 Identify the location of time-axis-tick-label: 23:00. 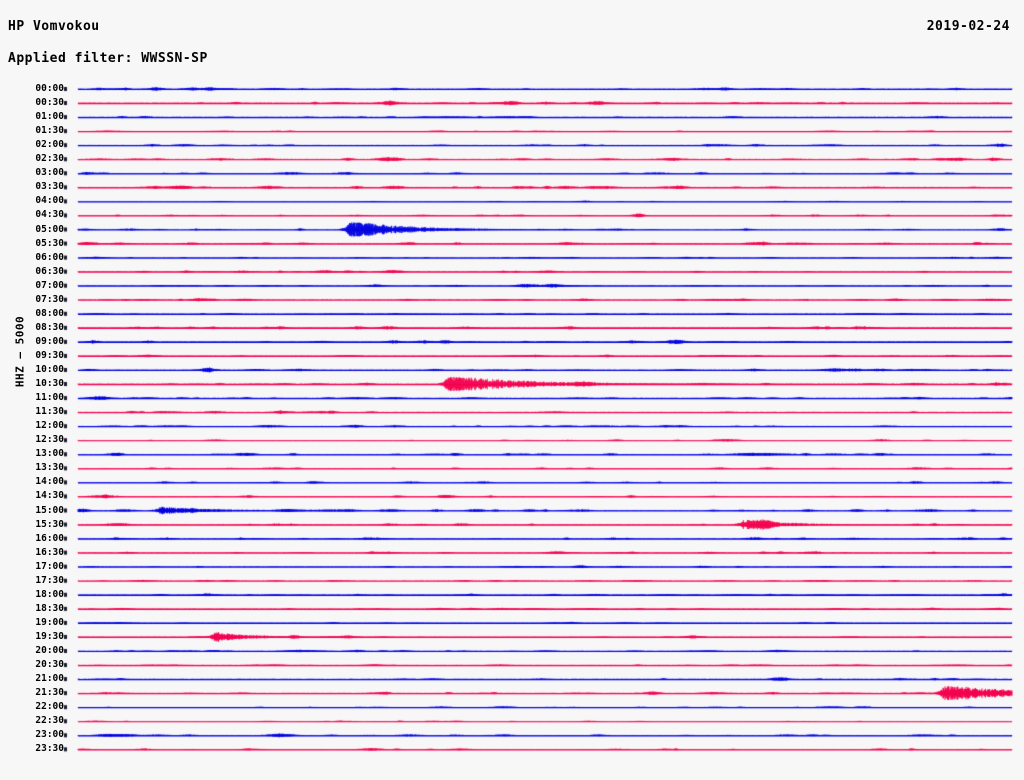
(49, 735).